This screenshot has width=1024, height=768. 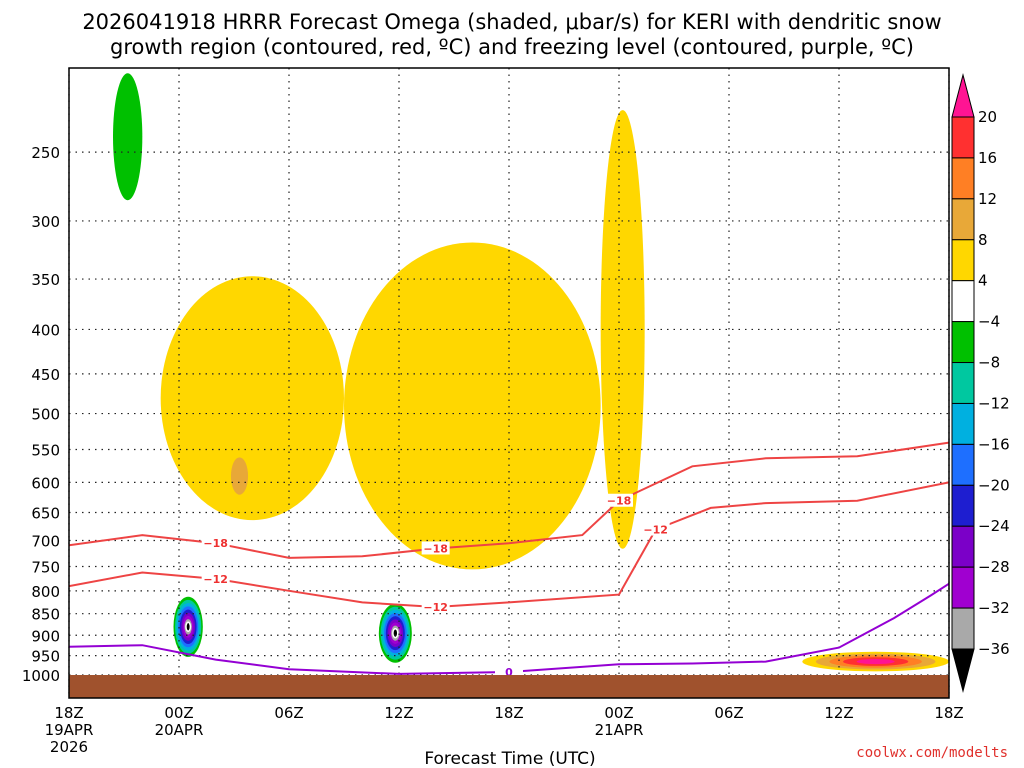 I want to click on colorbar-label: 20, so click(x=987, y=117).